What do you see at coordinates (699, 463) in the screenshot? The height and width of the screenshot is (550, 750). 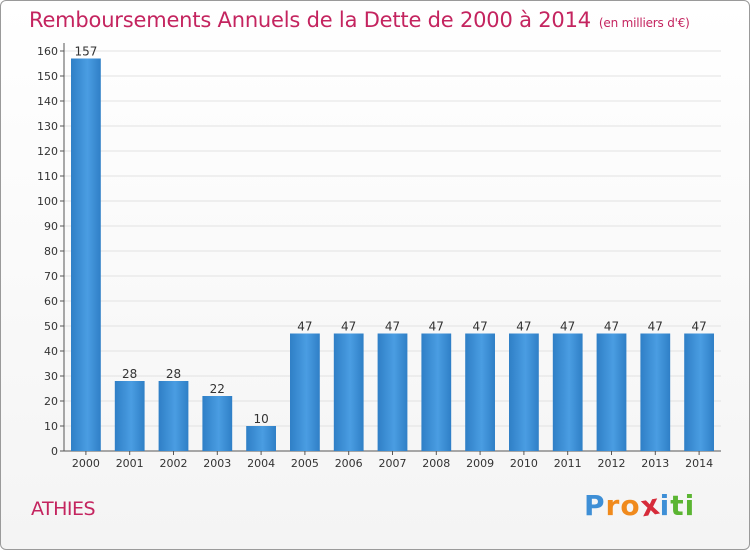 I see `x-tick-label-2014: 2014` at bounding box center [699, 463].